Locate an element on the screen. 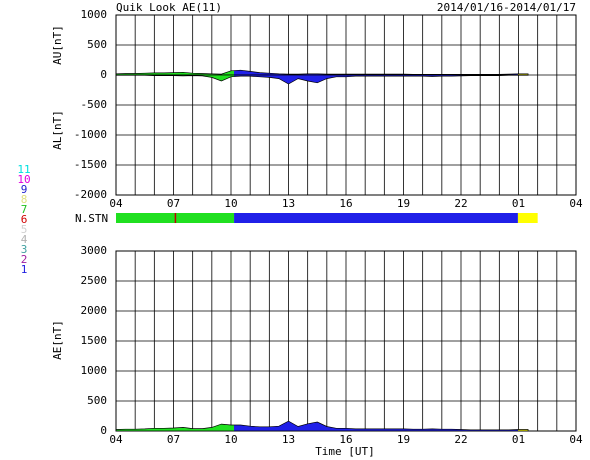  y-axis-label: AU[nT] is located at coordinates (57, 45).